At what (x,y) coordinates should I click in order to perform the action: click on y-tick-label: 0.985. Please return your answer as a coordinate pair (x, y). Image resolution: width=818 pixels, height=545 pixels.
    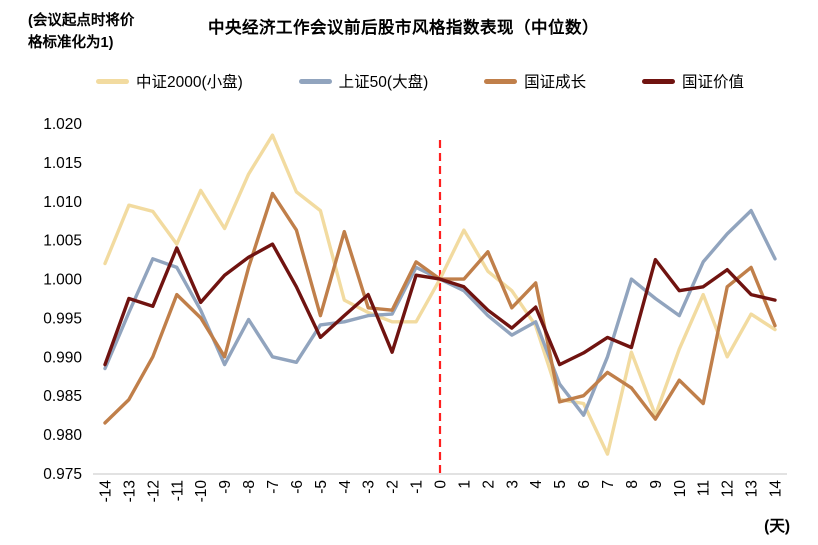
    Looking at the image, I should click on (62, 396).